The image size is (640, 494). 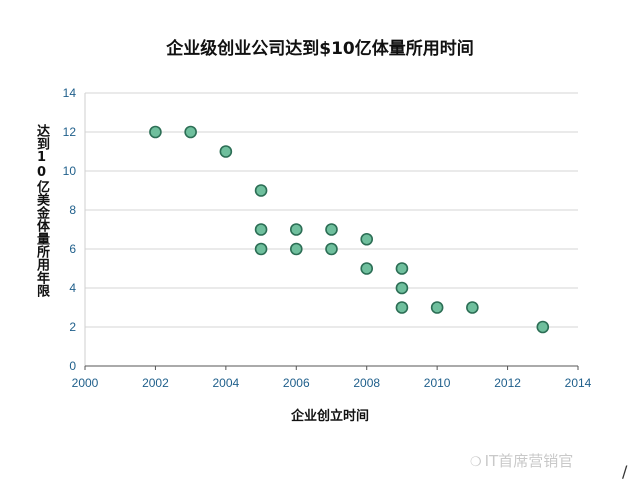 I want to click on x-tick-label: 2012, so click(x=507, y=383).